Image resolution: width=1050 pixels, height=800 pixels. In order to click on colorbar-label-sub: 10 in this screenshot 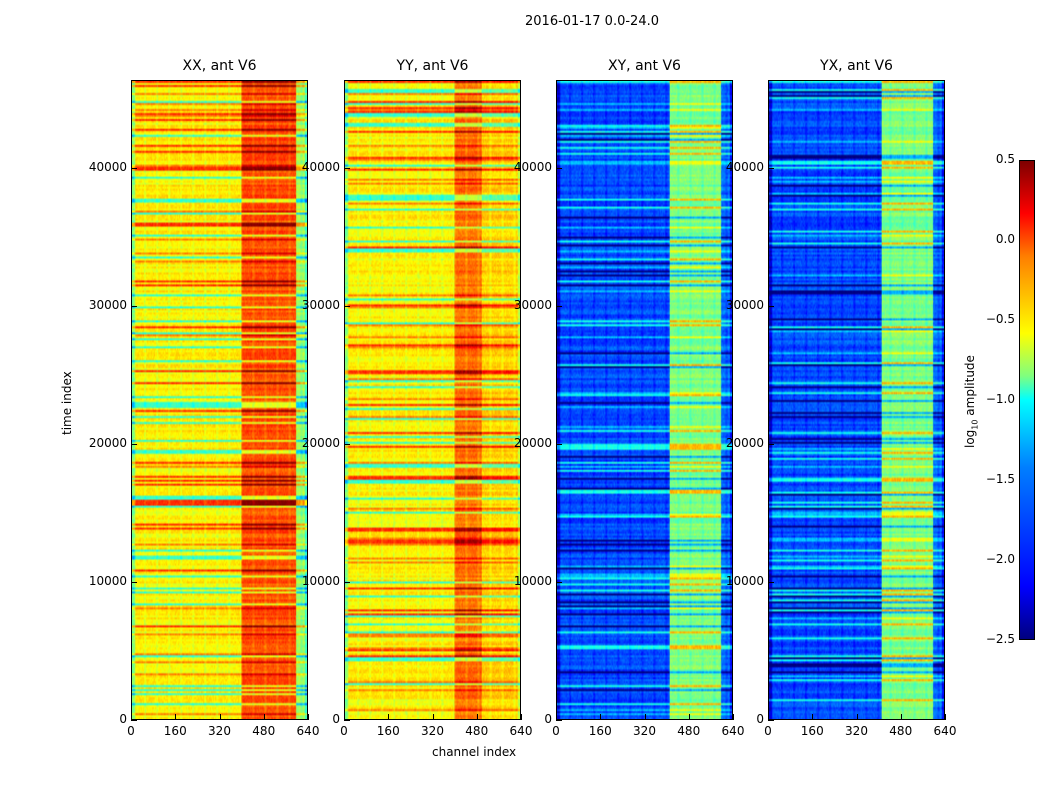, I will do `click(975, 424)`.